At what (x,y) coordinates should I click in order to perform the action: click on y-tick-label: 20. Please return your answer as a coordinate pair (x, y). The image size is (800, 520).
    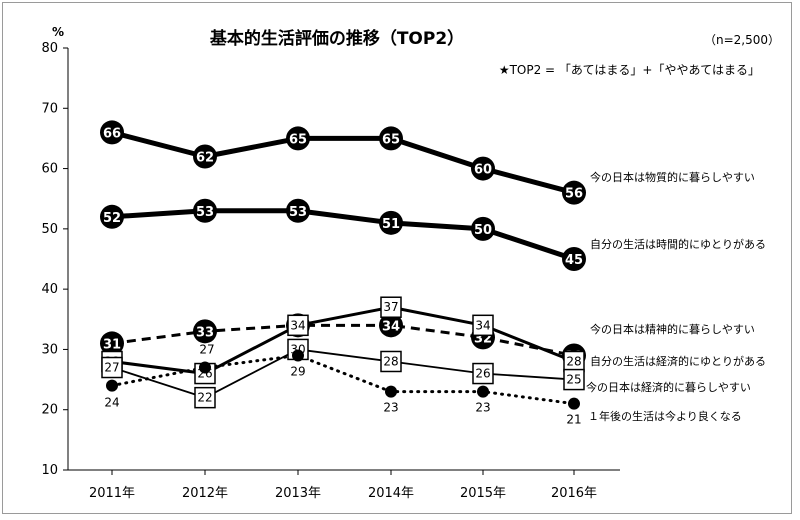
    Looking at the image, I should click on (49, 410).